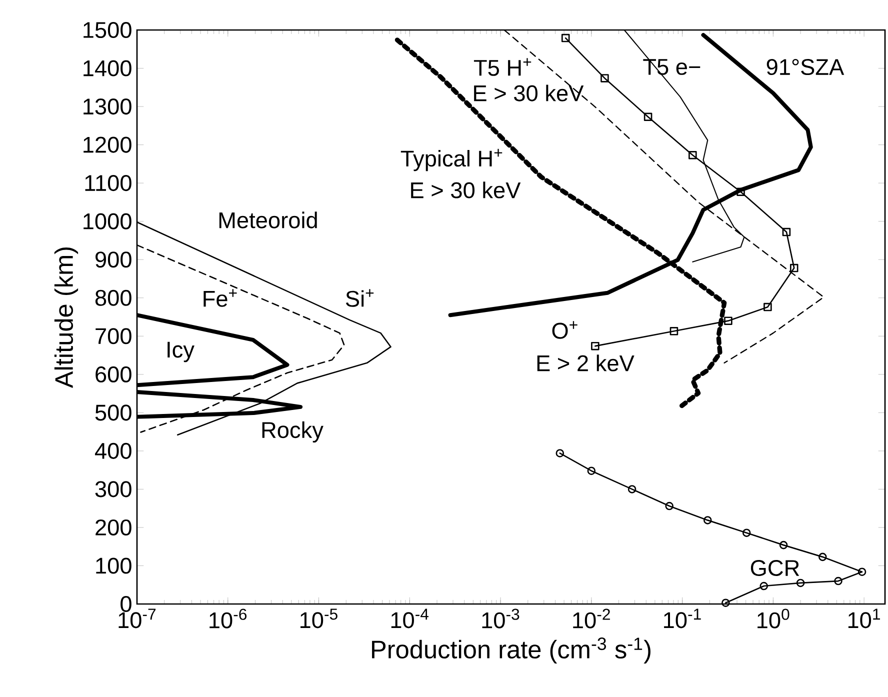 The width and height of the screenshot is (888, 697). What do you see at coordinates (108, 106) in the screenshot?
I see `y-tick-label: 1300` at bounding box center [108, 106].